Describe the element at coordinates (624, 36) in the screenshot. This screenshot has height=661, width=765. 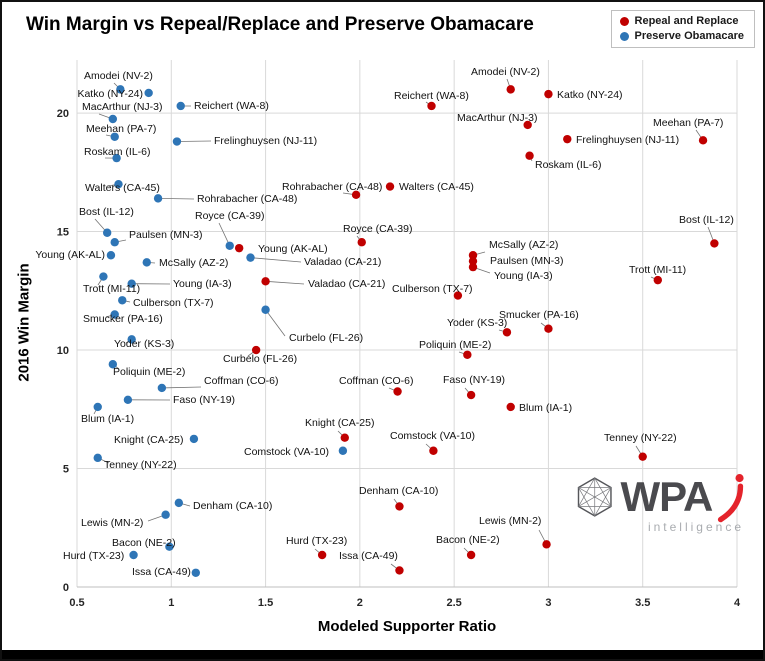
I see `legend-swatch-preserve-icon` at that location.